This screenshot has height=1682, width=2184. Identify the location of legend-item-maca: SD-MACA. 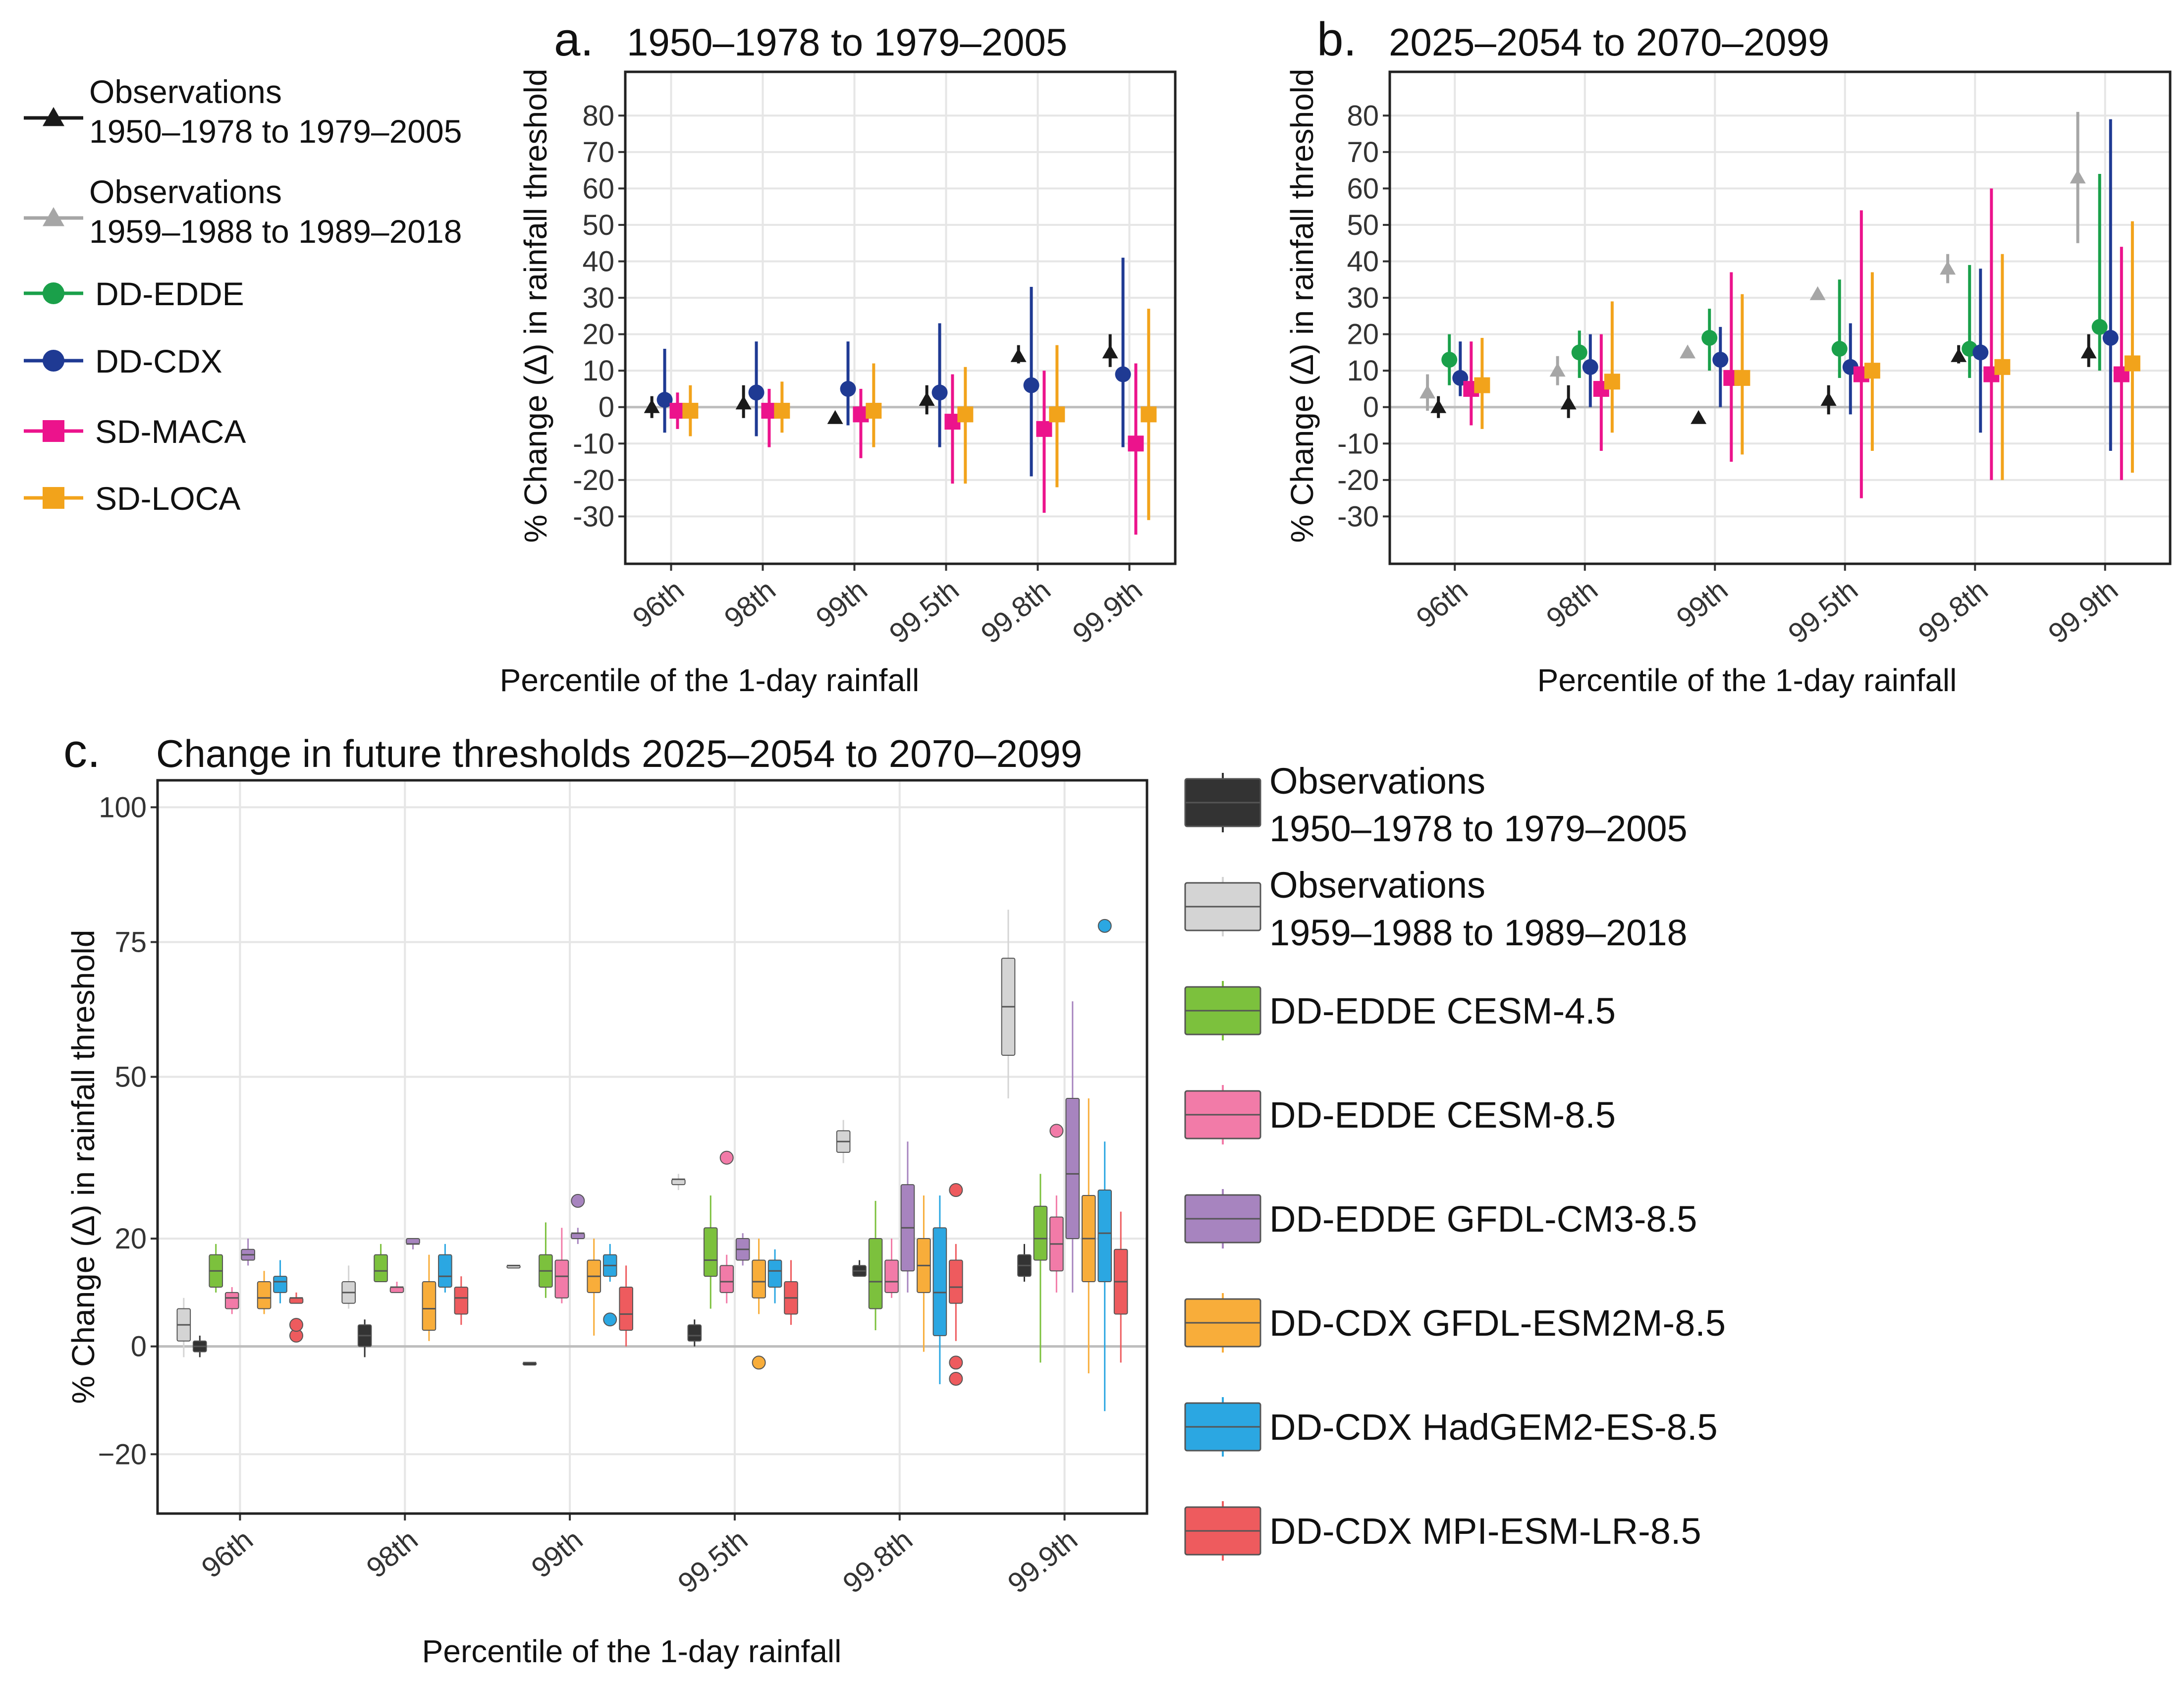
(135, 431).